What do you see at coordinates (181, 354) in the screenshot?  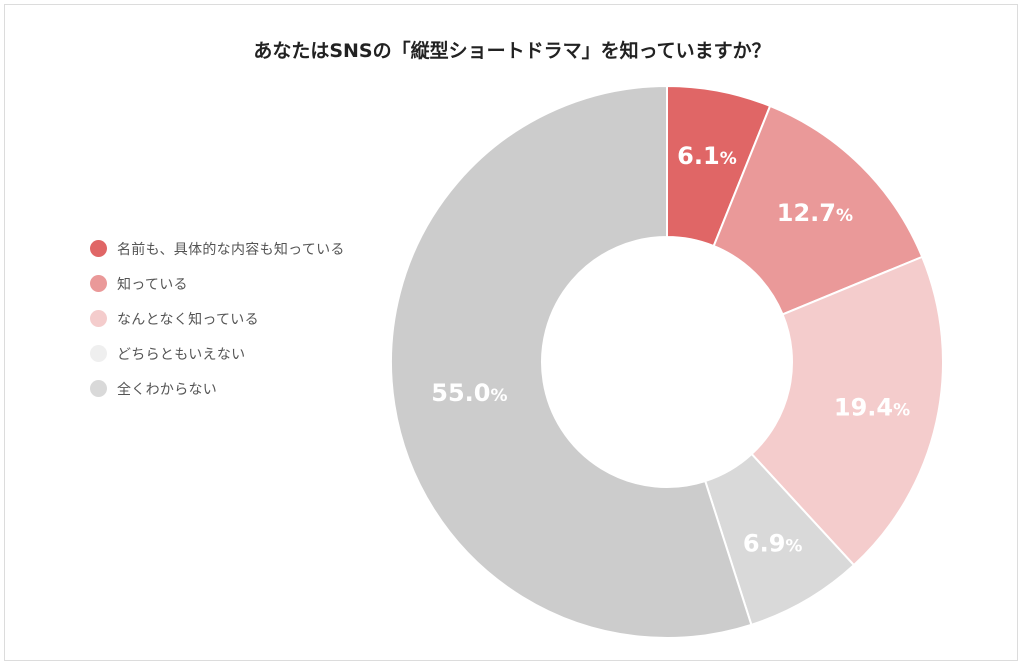 I see `legend-label: どちらともいえない` at bounding box center [181, 354].